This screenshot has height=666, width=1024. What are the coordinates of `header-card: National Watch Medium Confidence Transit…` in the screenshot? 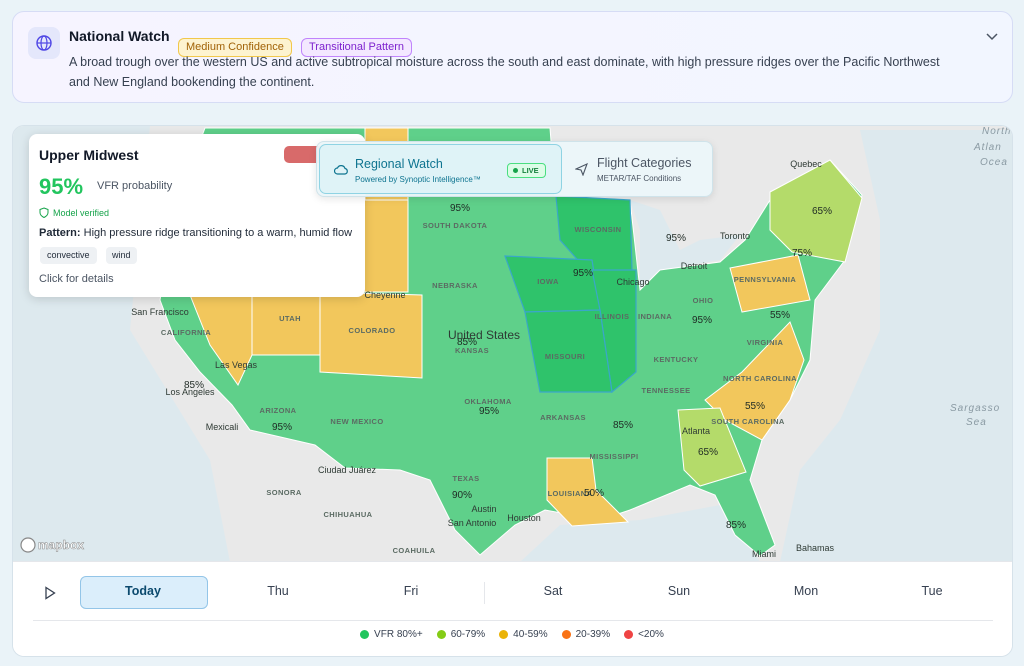 It's located at (512, 57).